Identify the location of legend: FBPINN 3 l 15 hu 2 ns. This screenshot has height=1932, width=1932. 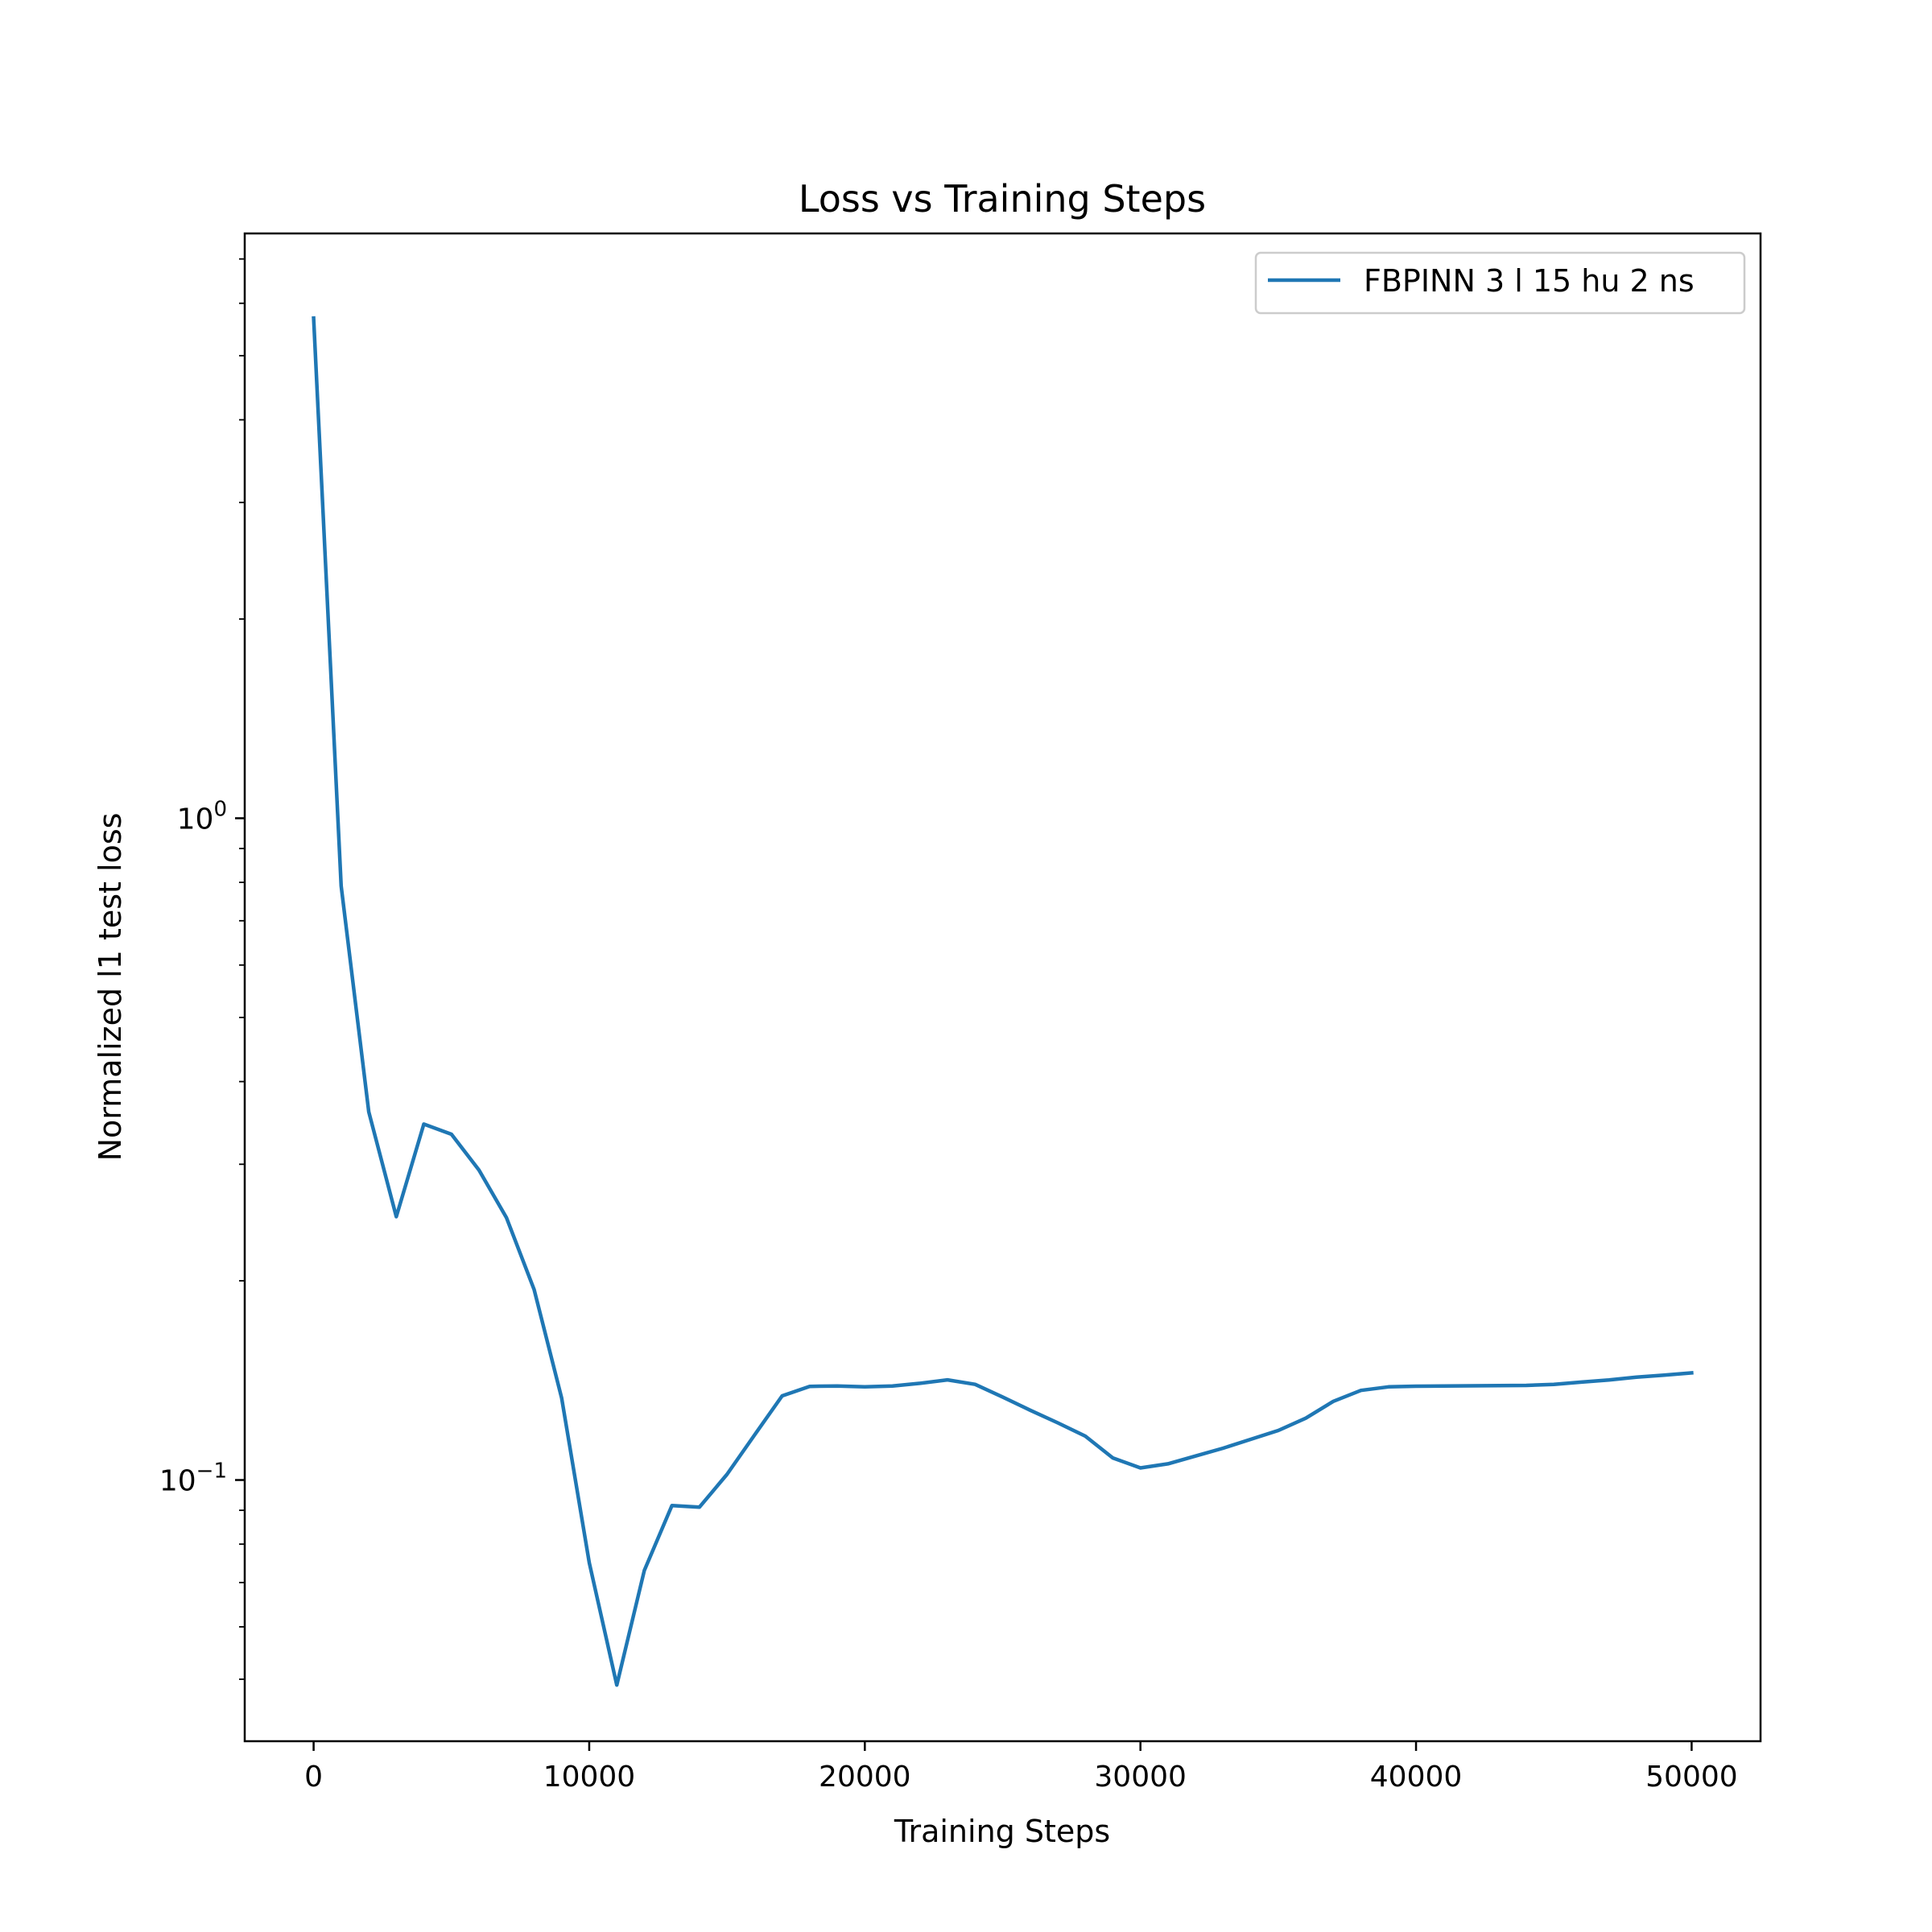
(1500, 283).